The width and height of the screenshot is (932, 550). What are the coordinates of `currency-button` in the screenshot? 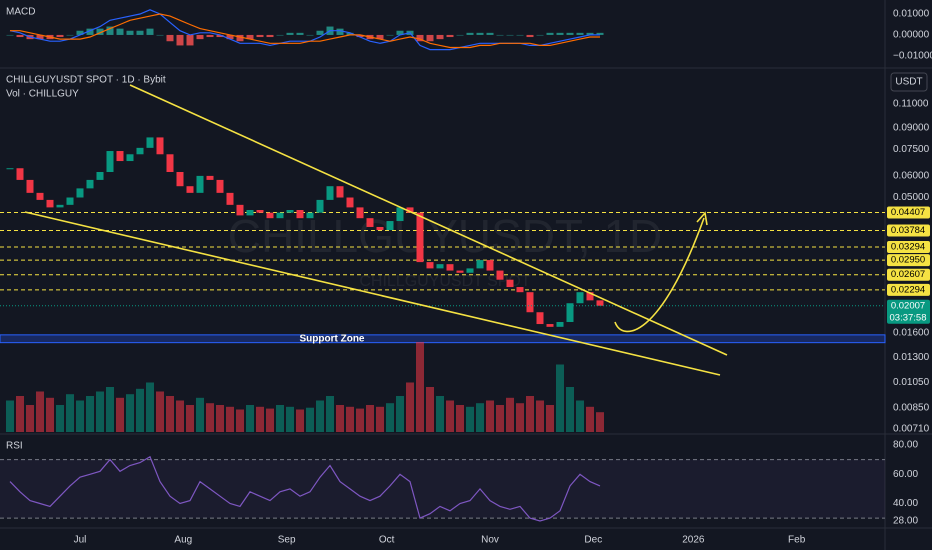 It's located at (909, 82).